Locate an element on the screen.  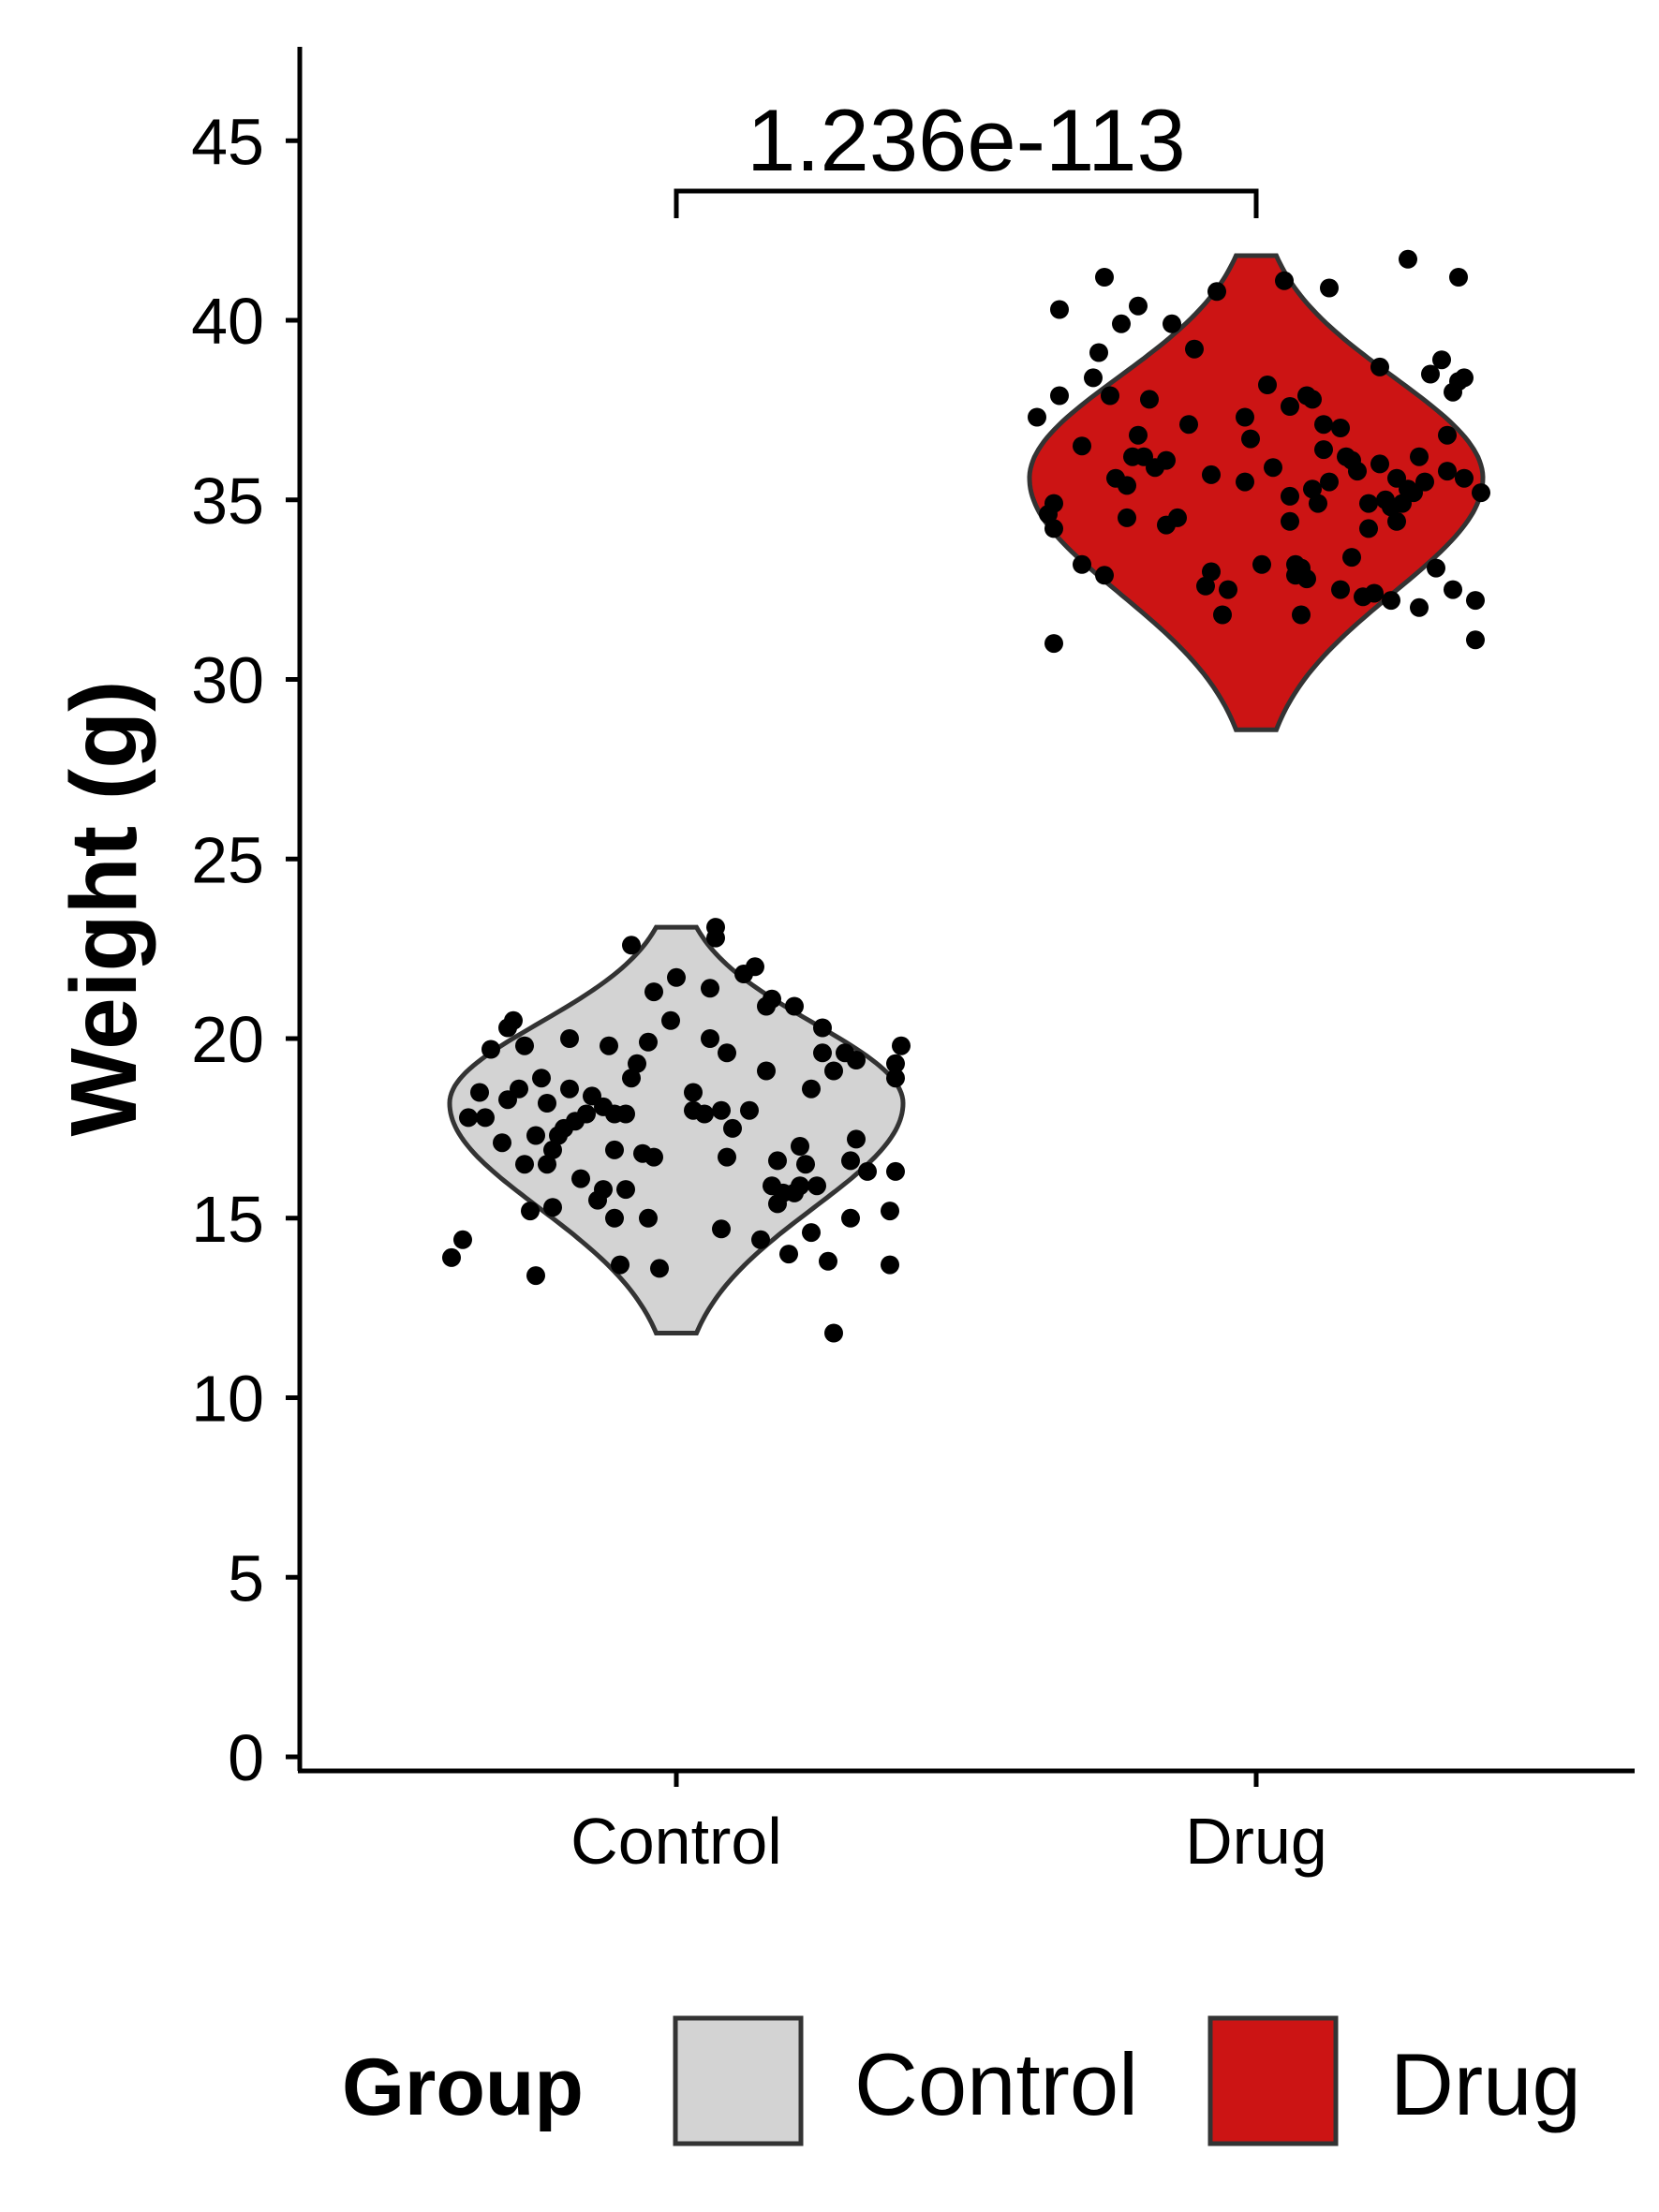
p-value-label: 1.236e-113 is located at coordinates (967, 140).